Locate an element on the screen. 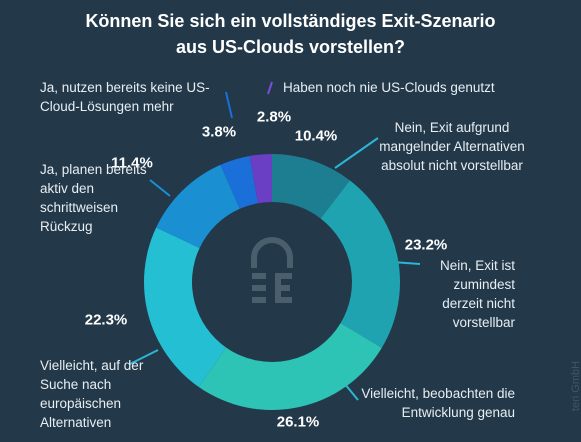  value-label: 23.2% is located at coordinates (426, 245).